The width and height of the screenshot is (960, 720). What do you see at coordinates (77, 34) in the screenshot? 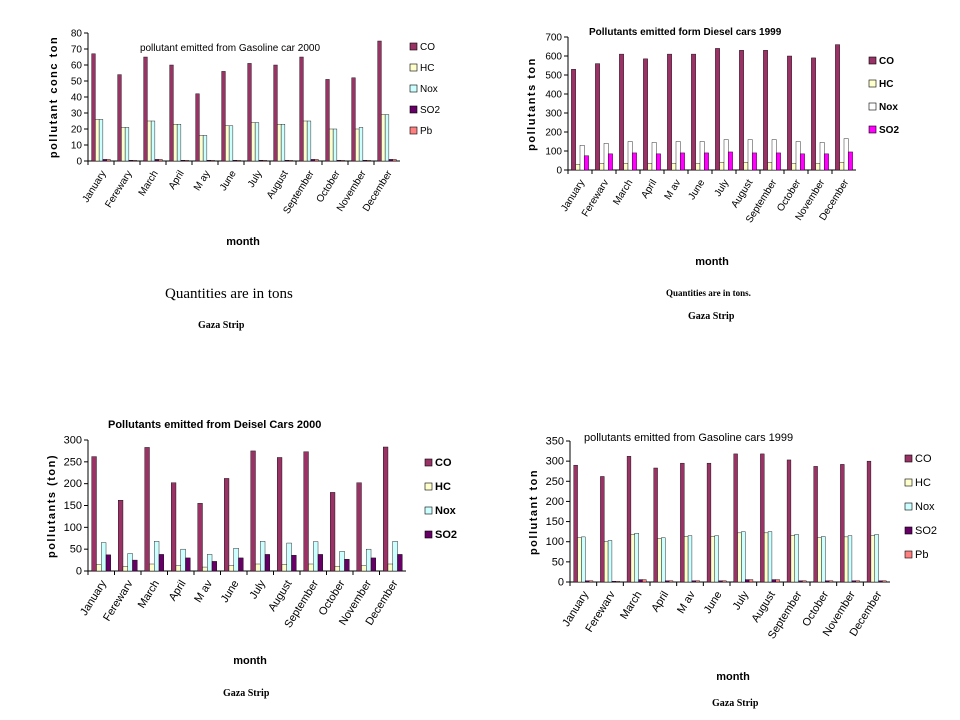
I see `y-tick-label: 80` at bounding box center [77, 34].